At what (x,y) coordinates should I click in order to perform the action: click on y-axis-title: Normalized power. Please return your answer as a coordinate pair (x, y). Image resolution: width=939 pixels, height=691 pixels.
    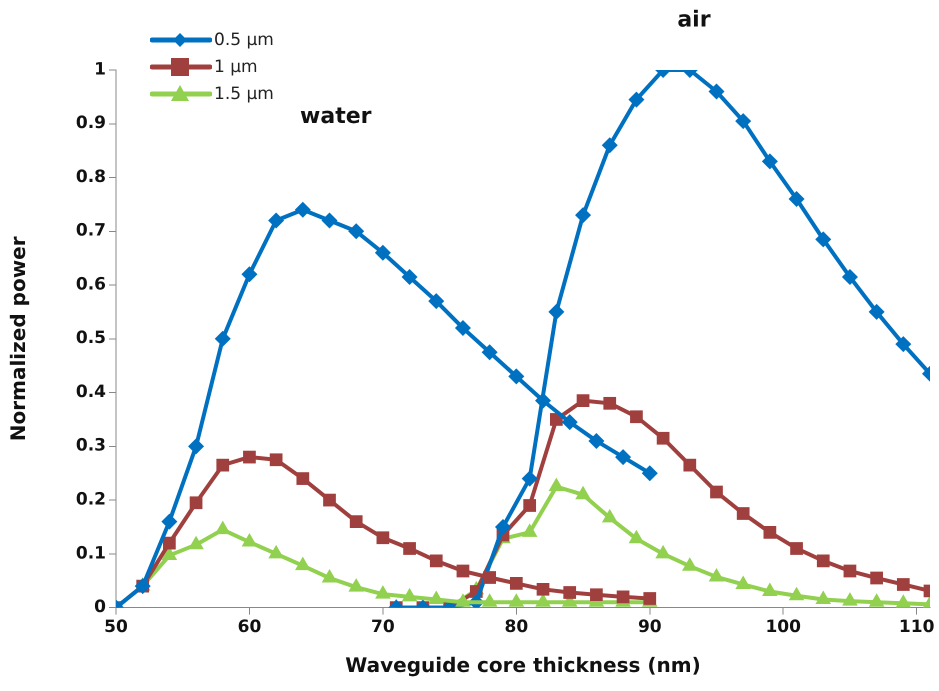
    Looking at the image, I should click on (18, 339).